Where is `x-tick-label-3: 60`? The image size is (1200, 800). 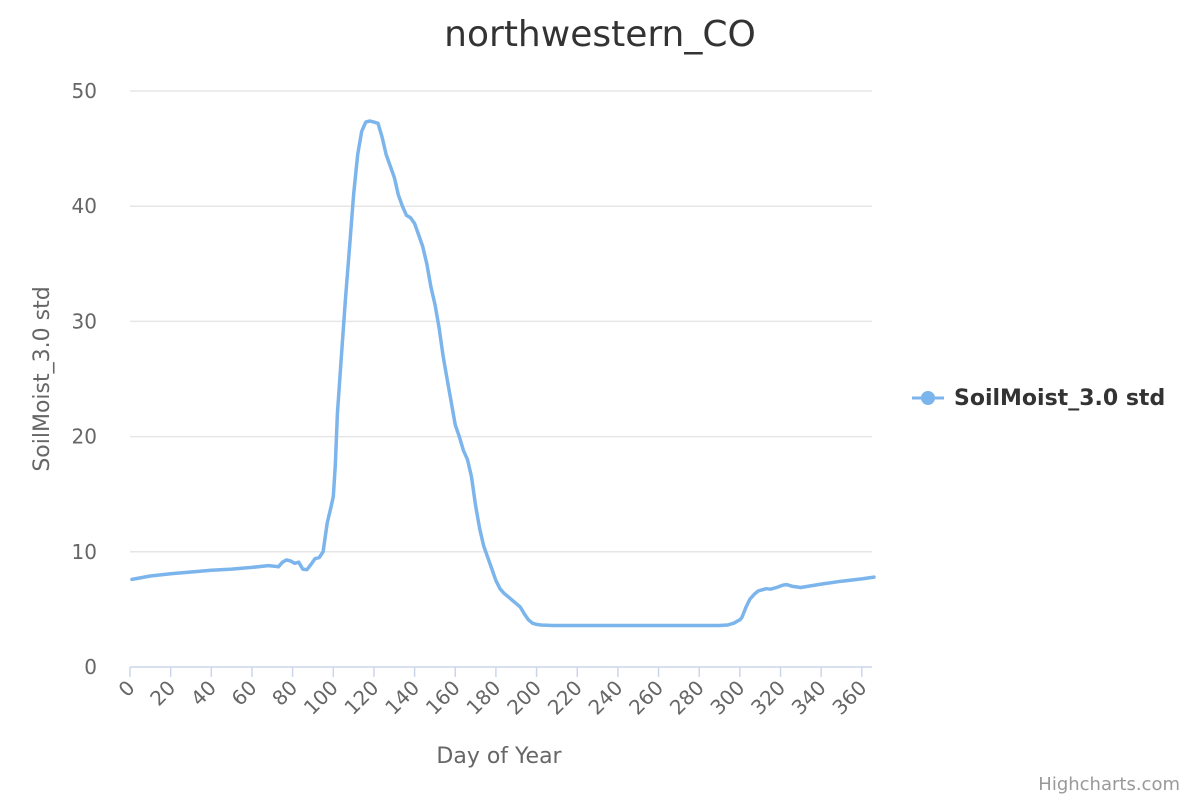 x-tick-label-3: 60 is located at coordinates (244, 693).